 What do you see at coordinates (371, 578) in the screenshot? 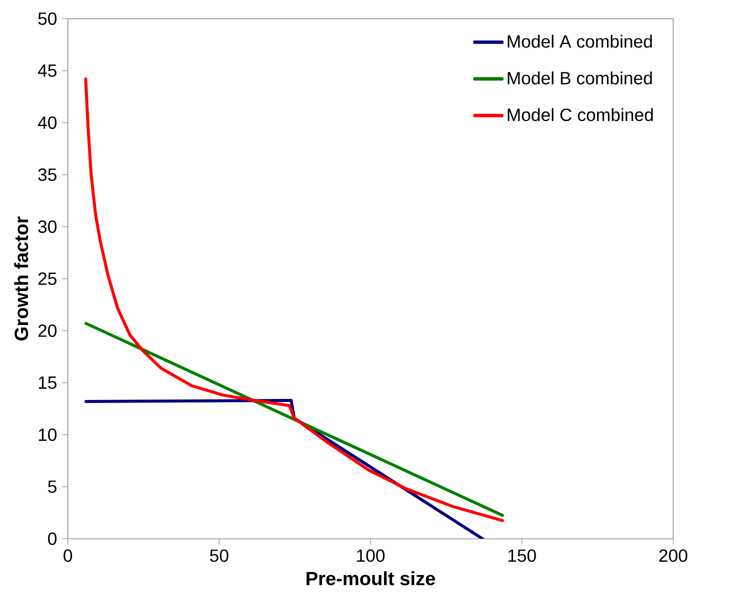
I see `x-axis-title: Pre-moult size` at bounding box center [371, 578].